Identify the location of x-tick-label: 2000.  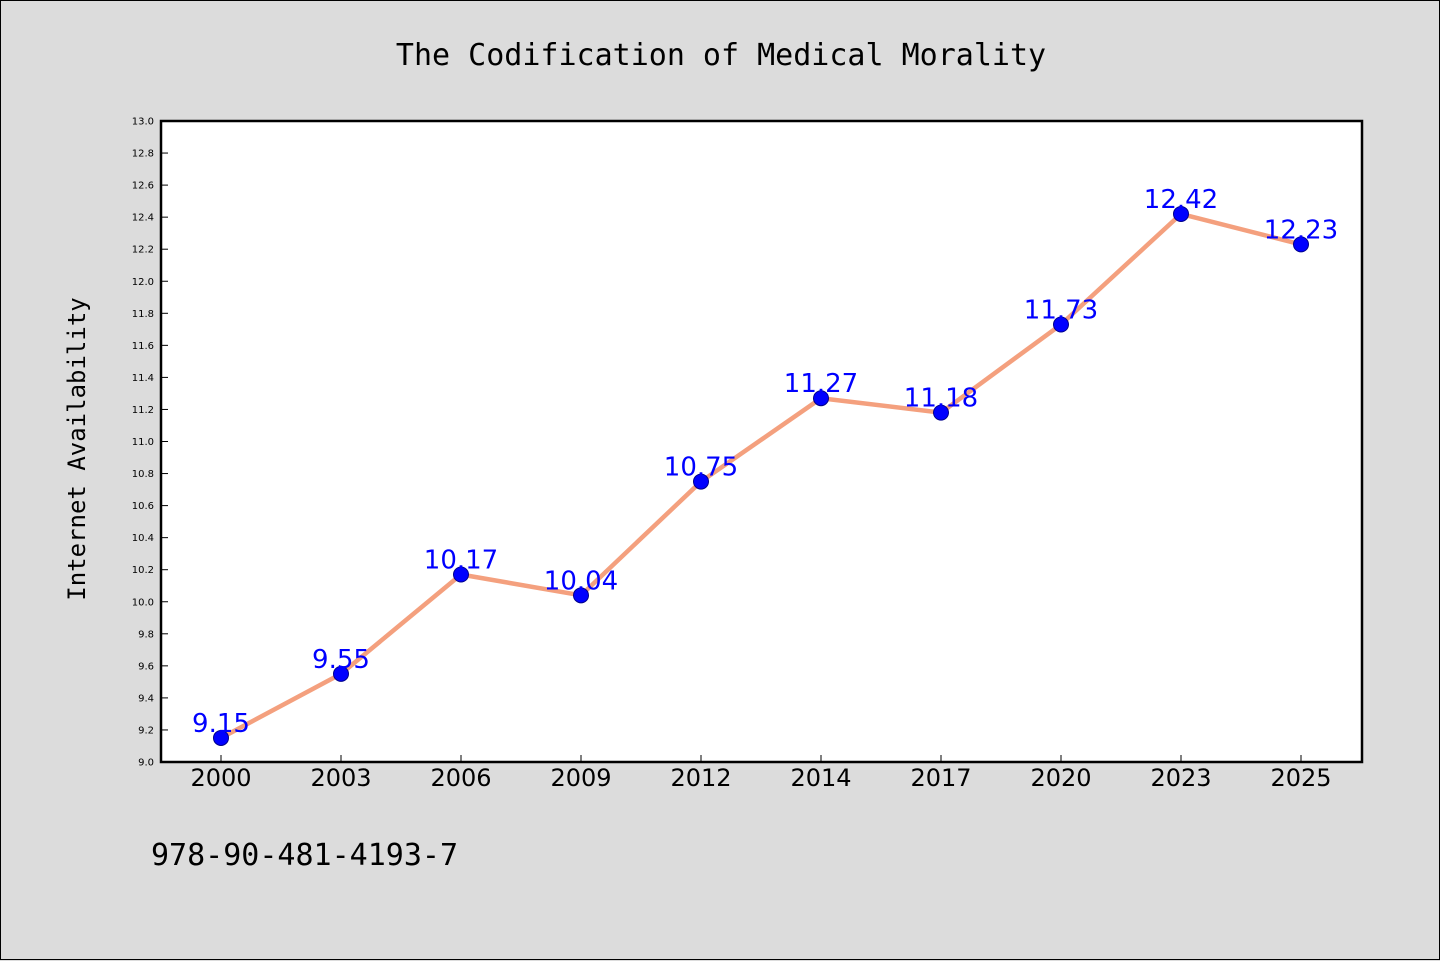
(220, 778).